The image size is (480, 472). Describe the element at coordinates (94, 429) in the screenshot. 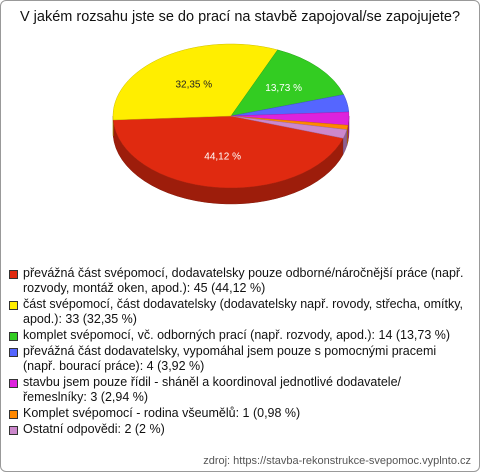

I see `legend-label: Ostatní odpovědi: 2 (2 %)` at that location.